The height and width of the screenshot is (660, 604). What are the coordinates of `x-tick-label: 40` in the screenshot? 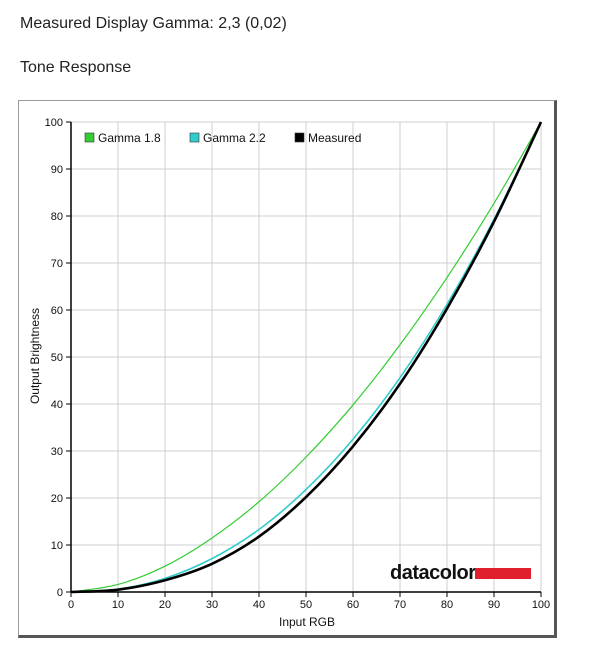 It's located at (259, 605).